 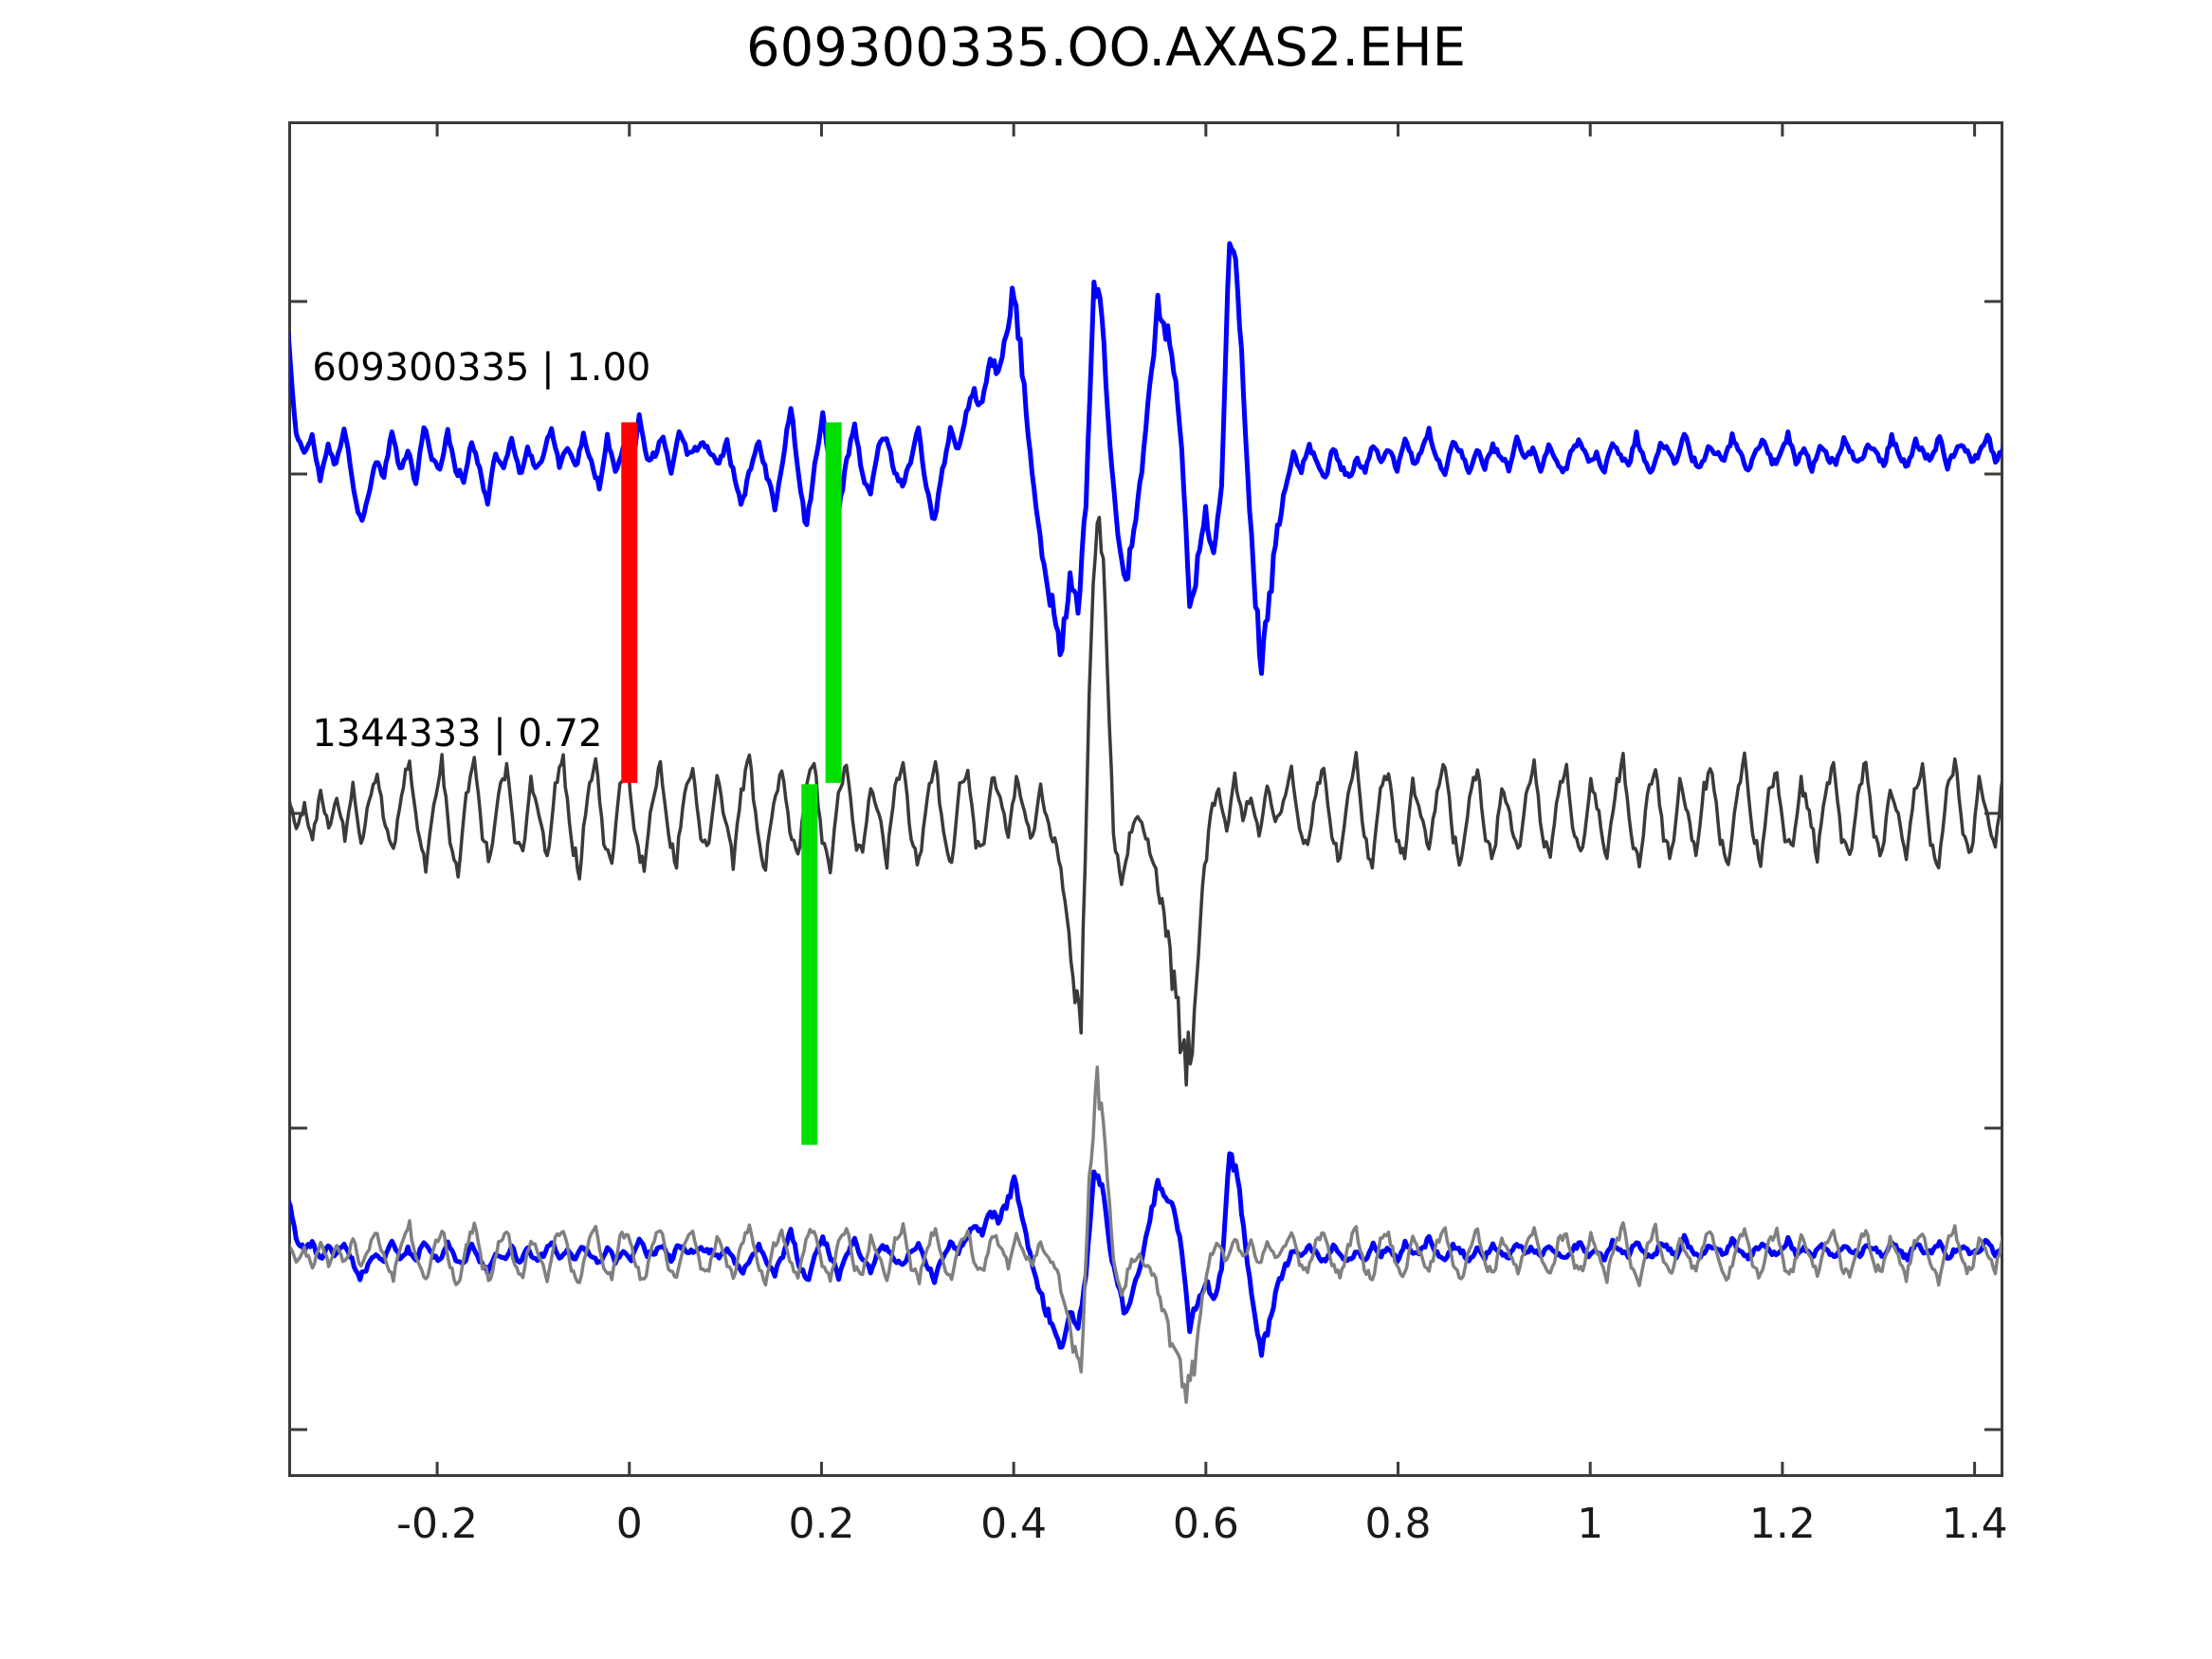 I want to click on x-tick-label: 0, so click(x=629, y=1524).